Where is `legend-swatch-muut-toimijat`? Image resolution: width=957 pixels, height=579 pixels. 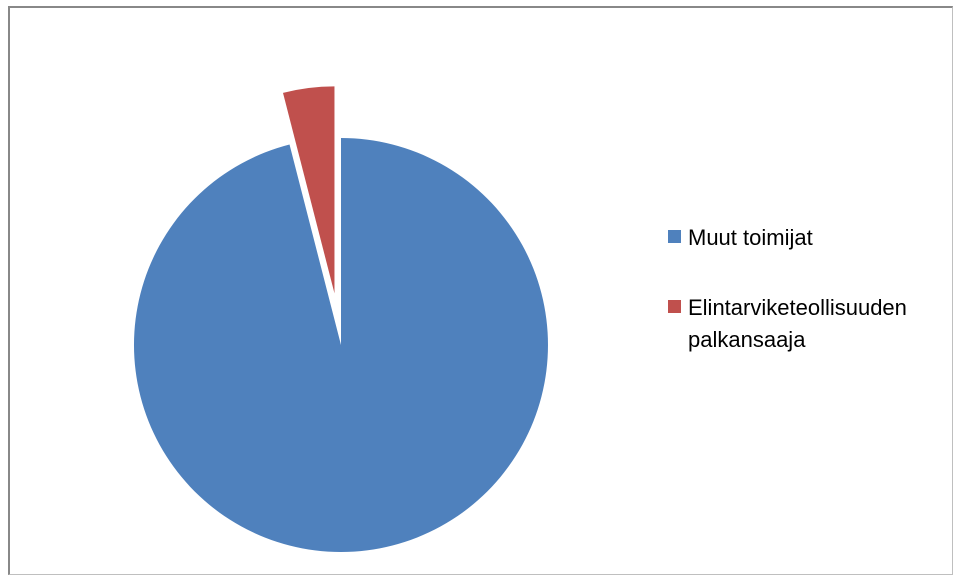 legend-swatch-muut-toimijat is located at coordinates (674, 236).